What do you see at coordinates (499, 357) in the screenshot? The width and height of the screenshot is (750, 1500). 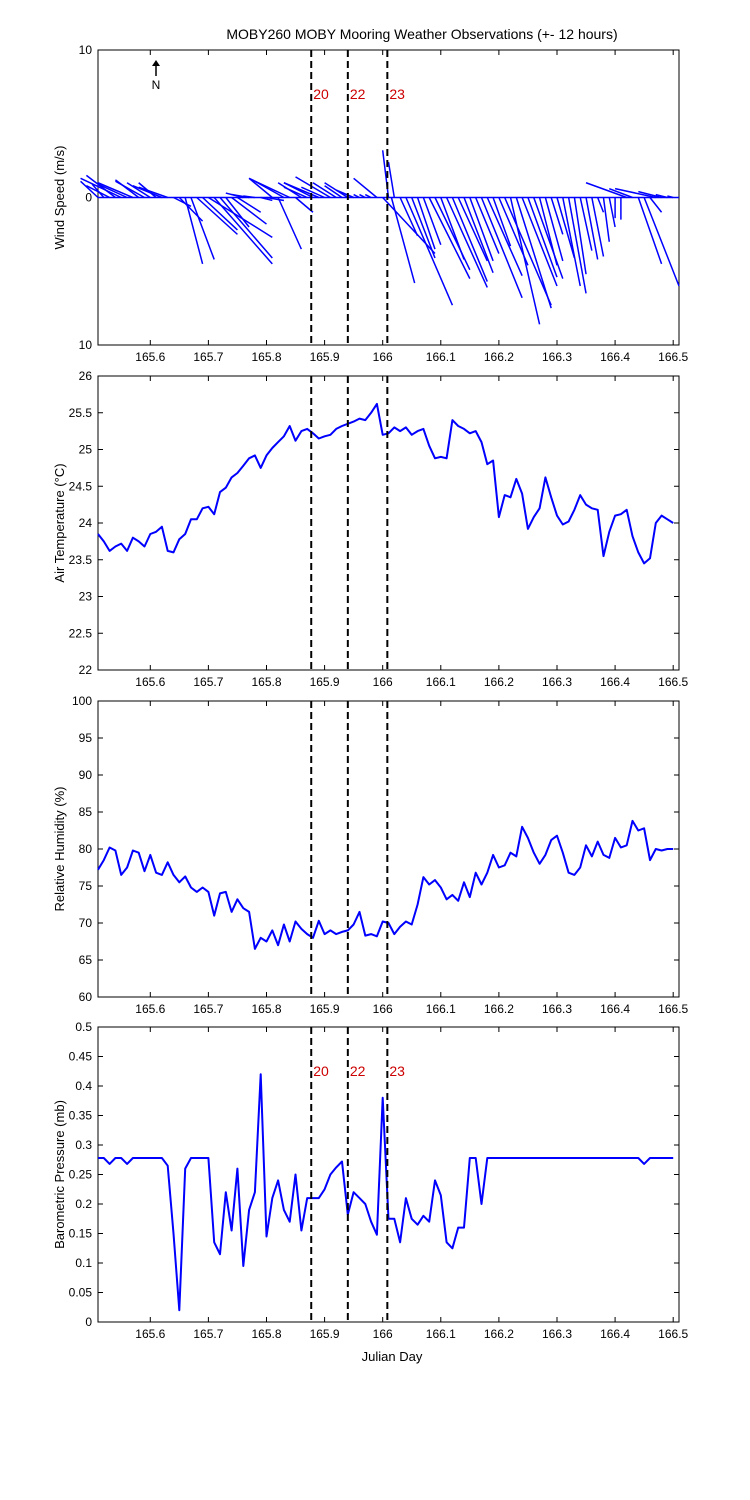 I see `x-tick-label: 166.2` at bounding box center [499, 357].